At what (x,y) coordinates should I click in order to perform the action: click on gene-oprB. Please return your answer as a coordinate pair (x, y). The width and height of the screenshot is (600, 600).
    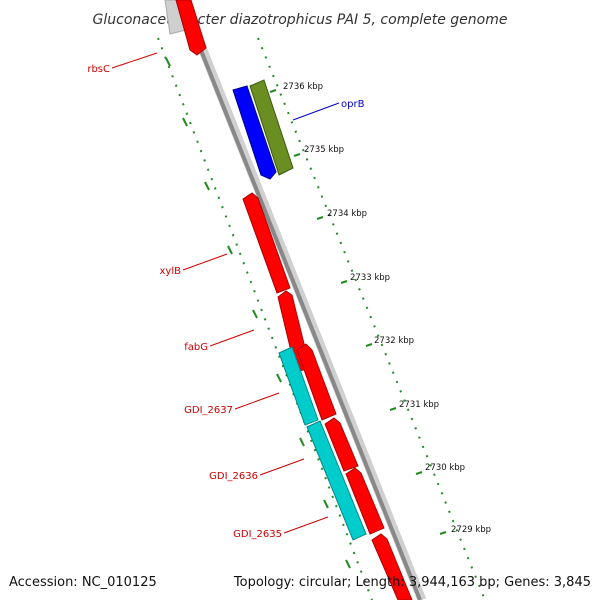
    Looking at the image, I should click on (271, 127).